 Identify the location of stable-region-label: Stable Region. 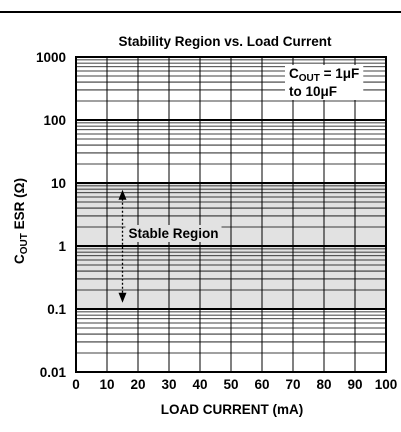
(174, 233).